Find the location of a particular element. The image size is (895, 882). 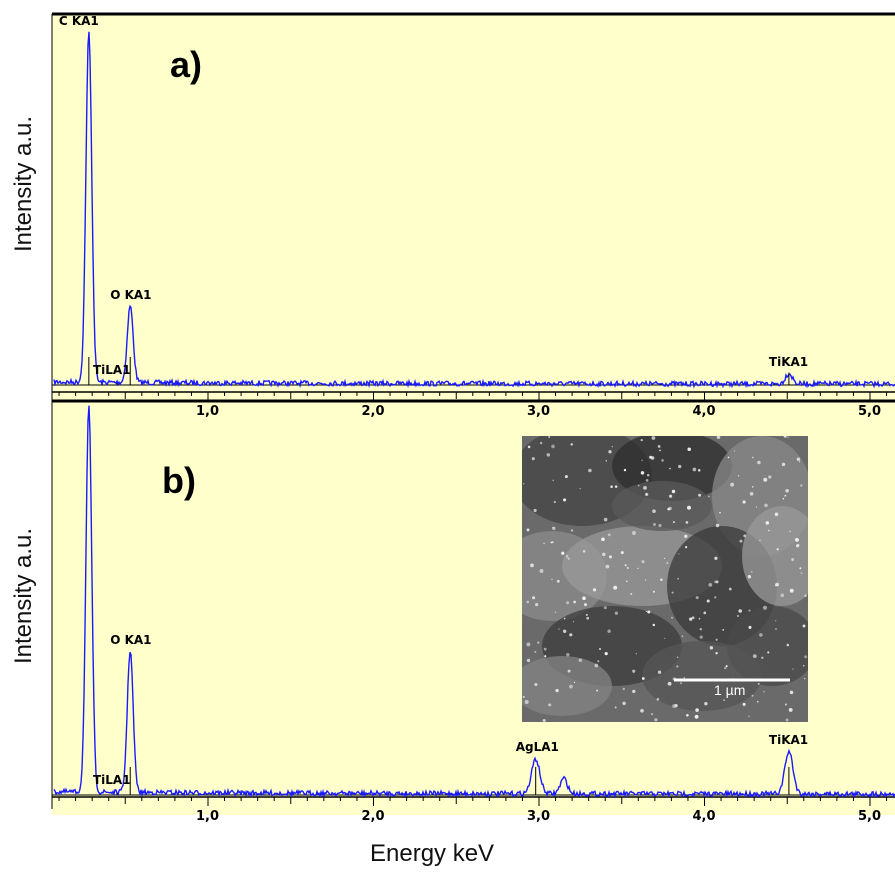

panel-b-label: b) is located at coordinates (179, 480).